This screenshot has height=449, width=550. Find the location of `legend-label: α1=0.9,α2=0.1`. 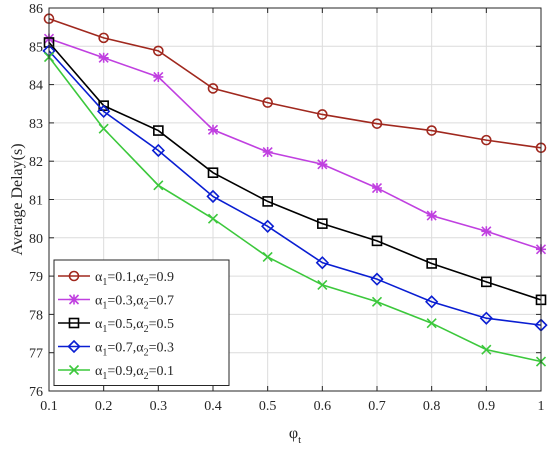

legend-label: α1=0.9,α2=0.1 is located at coordinates (134, 373).